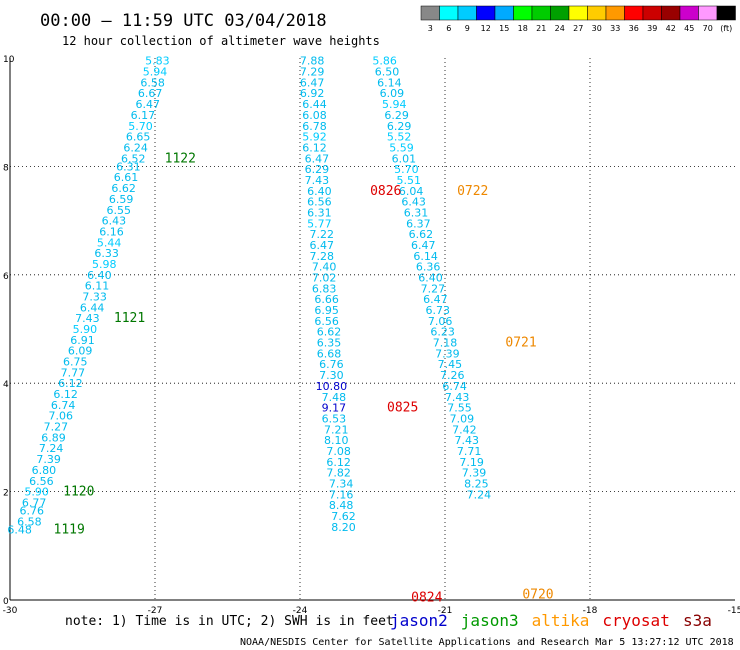 The image size is (740, 650). Describe the element at coordinates (329, 343) in the screenshot. I see `data-point: 6.35` at that location.